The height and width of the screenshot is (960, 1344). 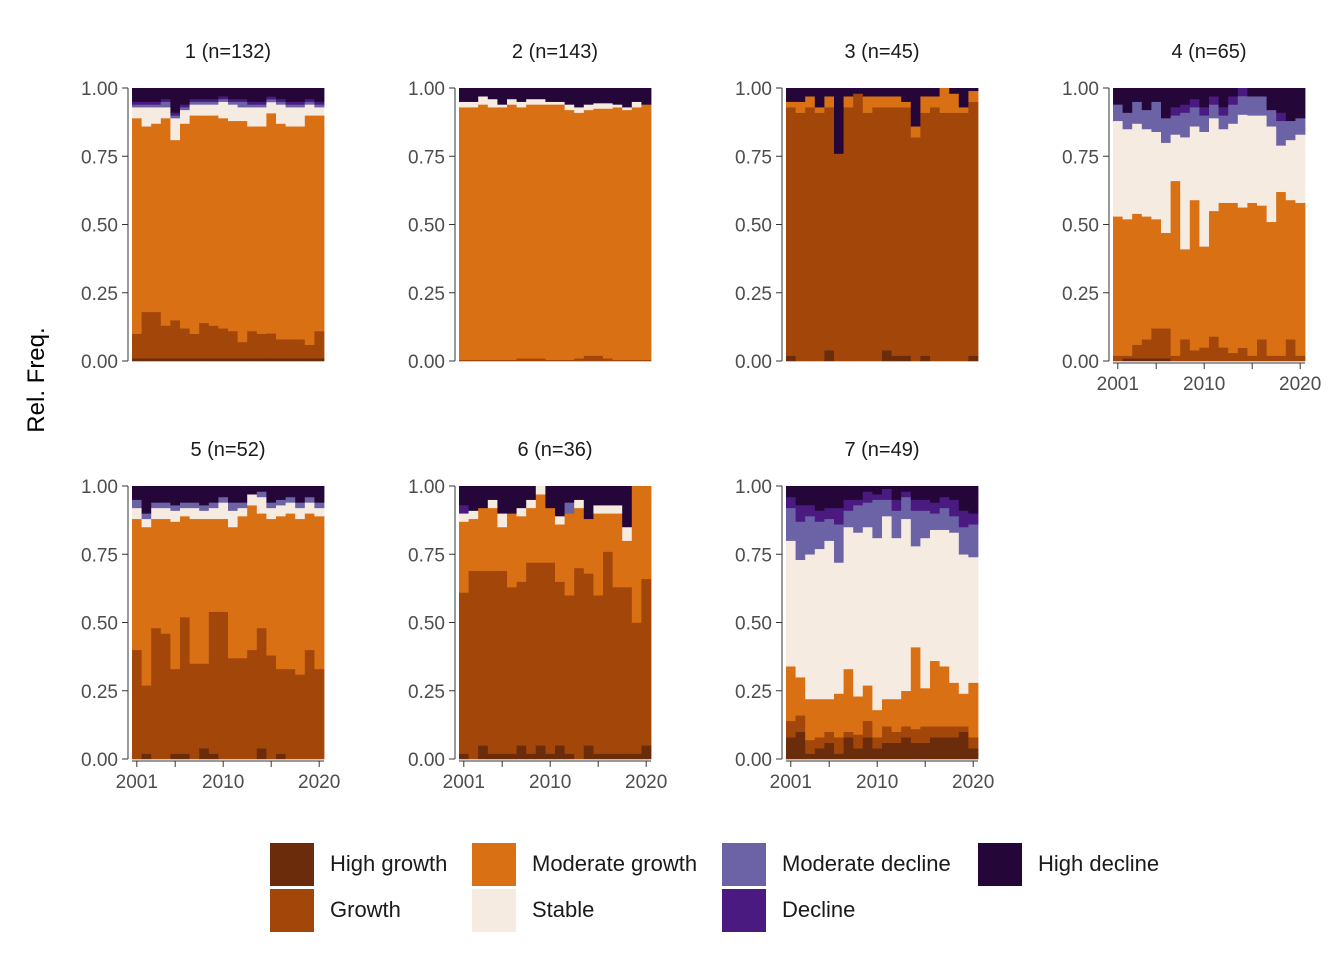 I want to click on facet-panel-7: 7 (n=49) 0.00 0.25 0.50 0.75 1.00 2001 2010 2020, so click(x=864, y=616).